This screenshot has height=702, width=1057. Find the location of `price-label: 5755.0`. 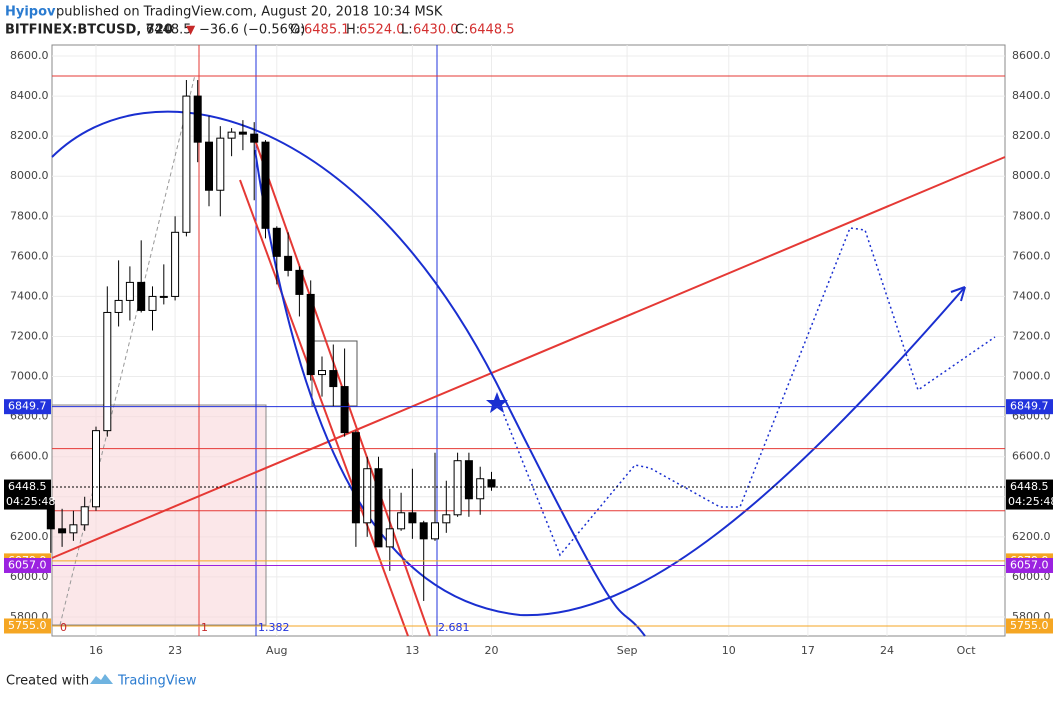

price-label: 5755.0 is located at coordinates (27, 625).